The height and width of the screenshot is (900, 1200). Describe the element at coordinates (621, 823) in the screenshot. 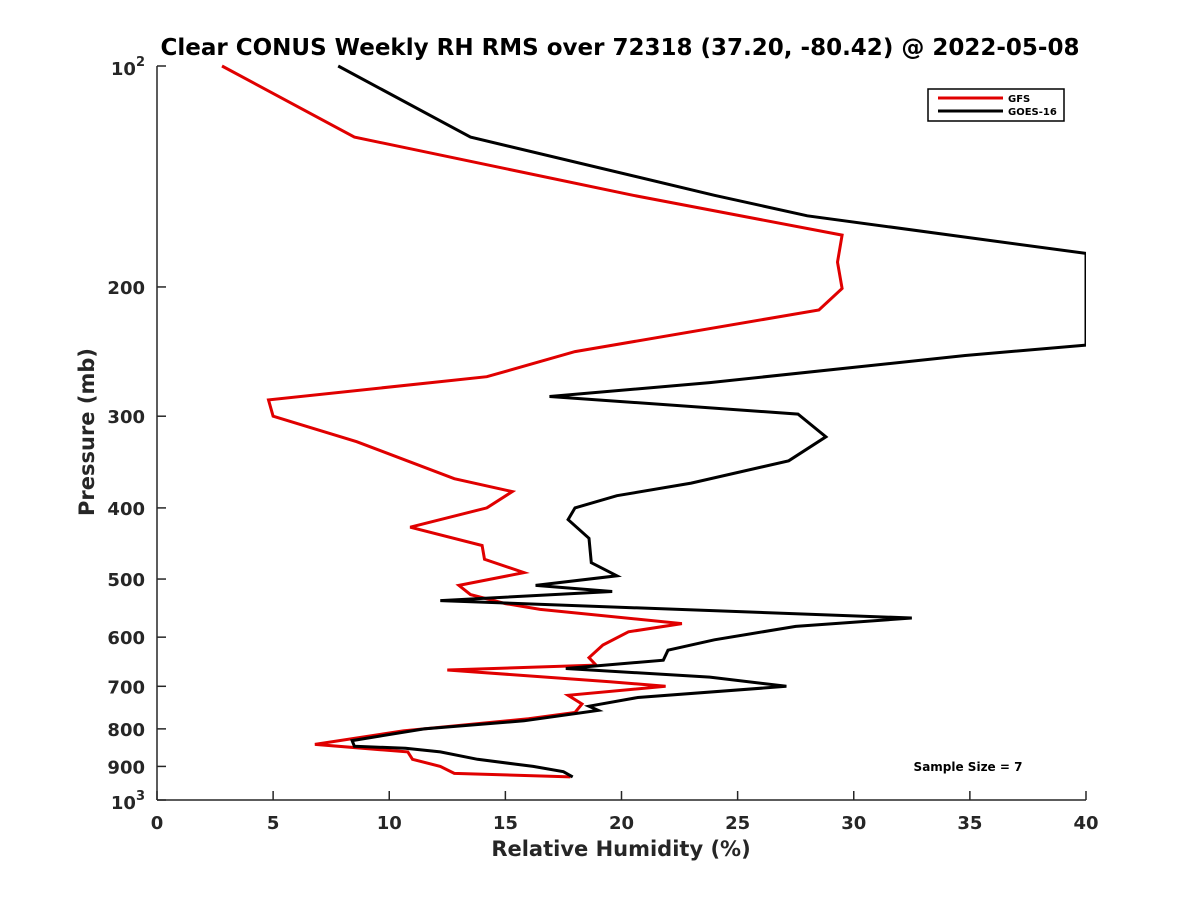

I see `x-tick-label: 20` at that location.